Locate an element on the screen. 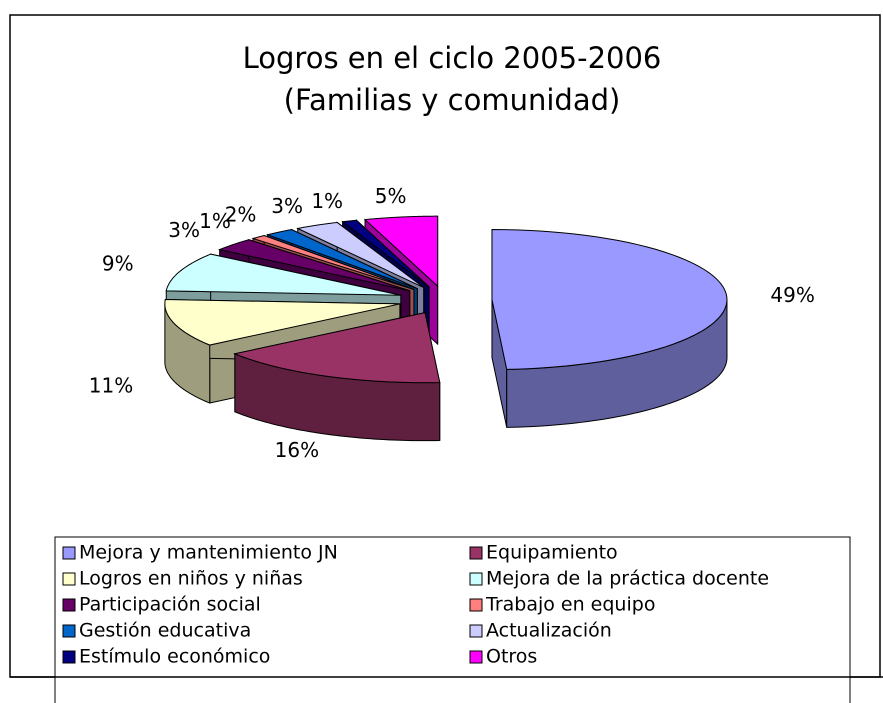  chart-title: (Familias y comunidad) is located at coordinates (452, 100).